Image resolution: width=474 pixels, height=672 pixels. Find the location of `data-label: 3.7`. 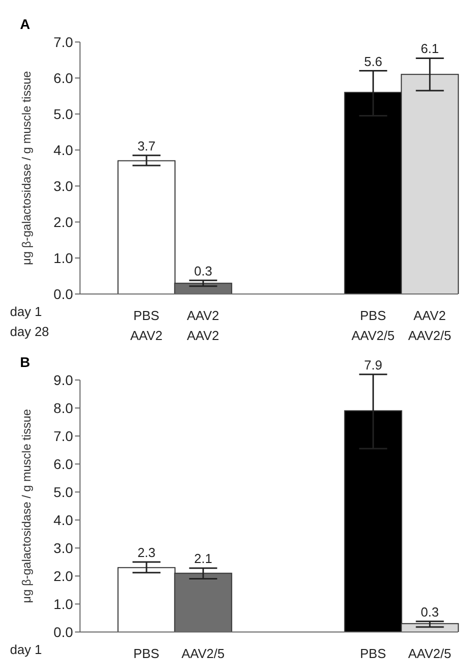

data-label: 3.7 is located at coordinates (146, 146).